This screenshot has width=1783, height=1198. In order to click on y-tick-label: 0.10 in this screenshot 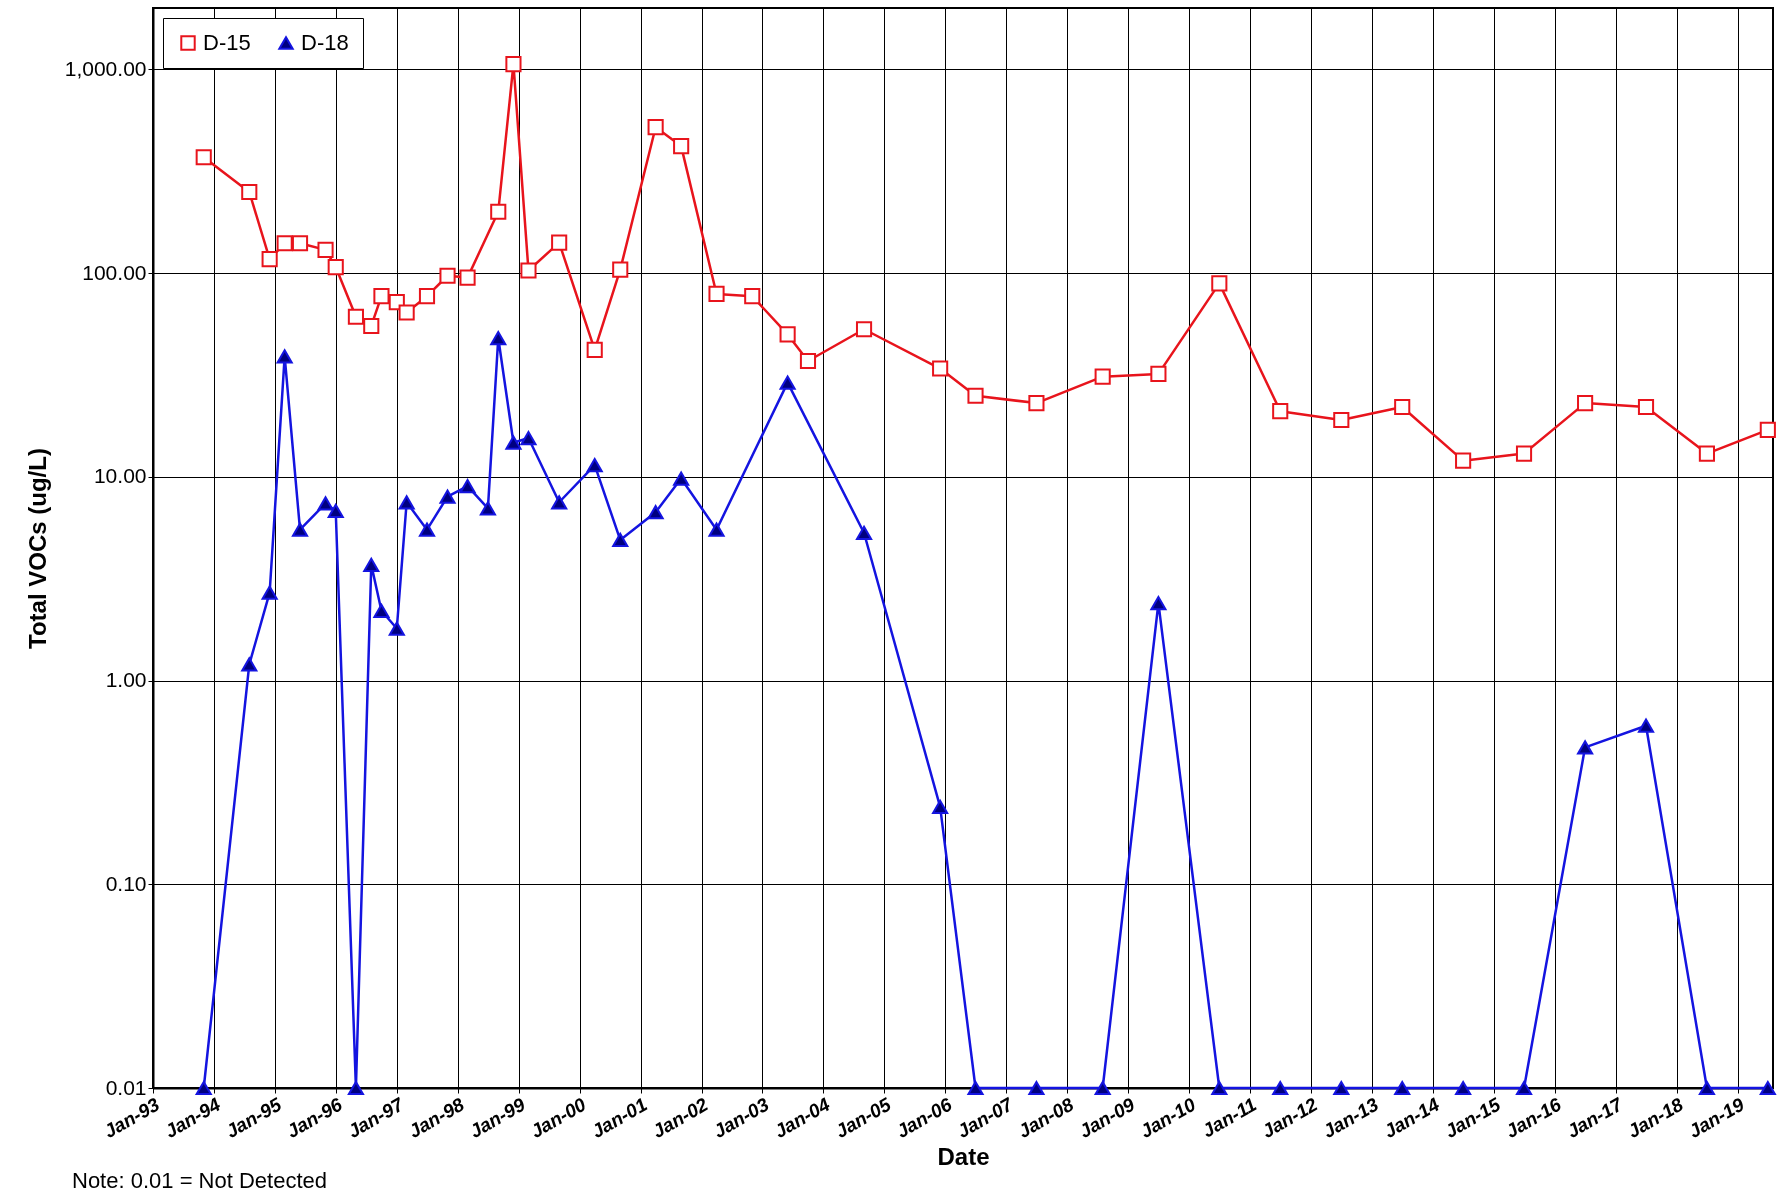, I will do `click(126, 883)`.